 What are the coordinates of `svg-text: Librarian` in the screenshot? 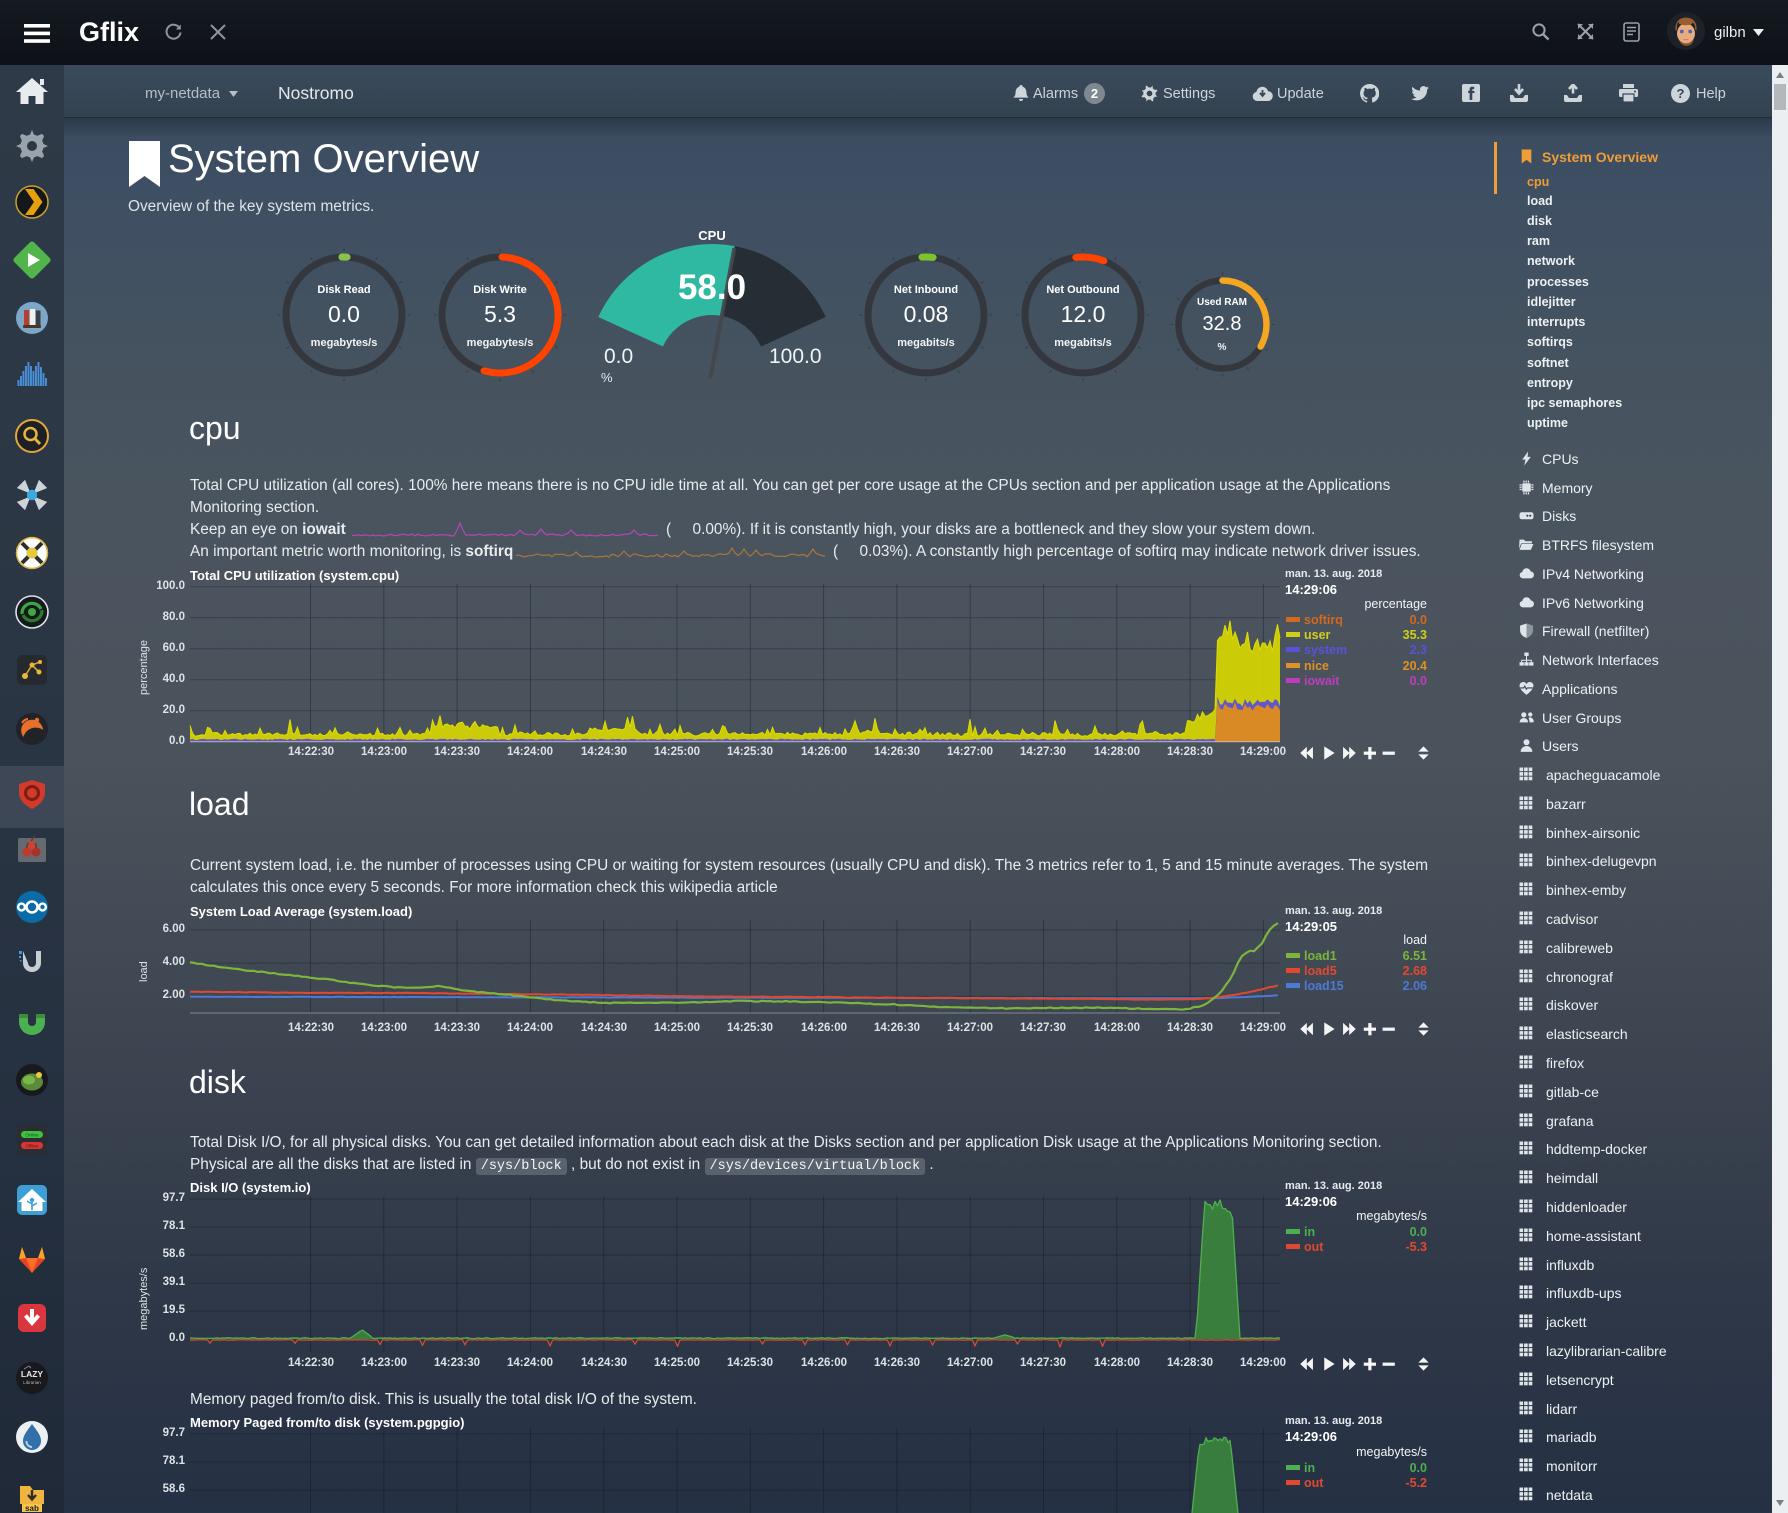 It's located at (32, 1382).